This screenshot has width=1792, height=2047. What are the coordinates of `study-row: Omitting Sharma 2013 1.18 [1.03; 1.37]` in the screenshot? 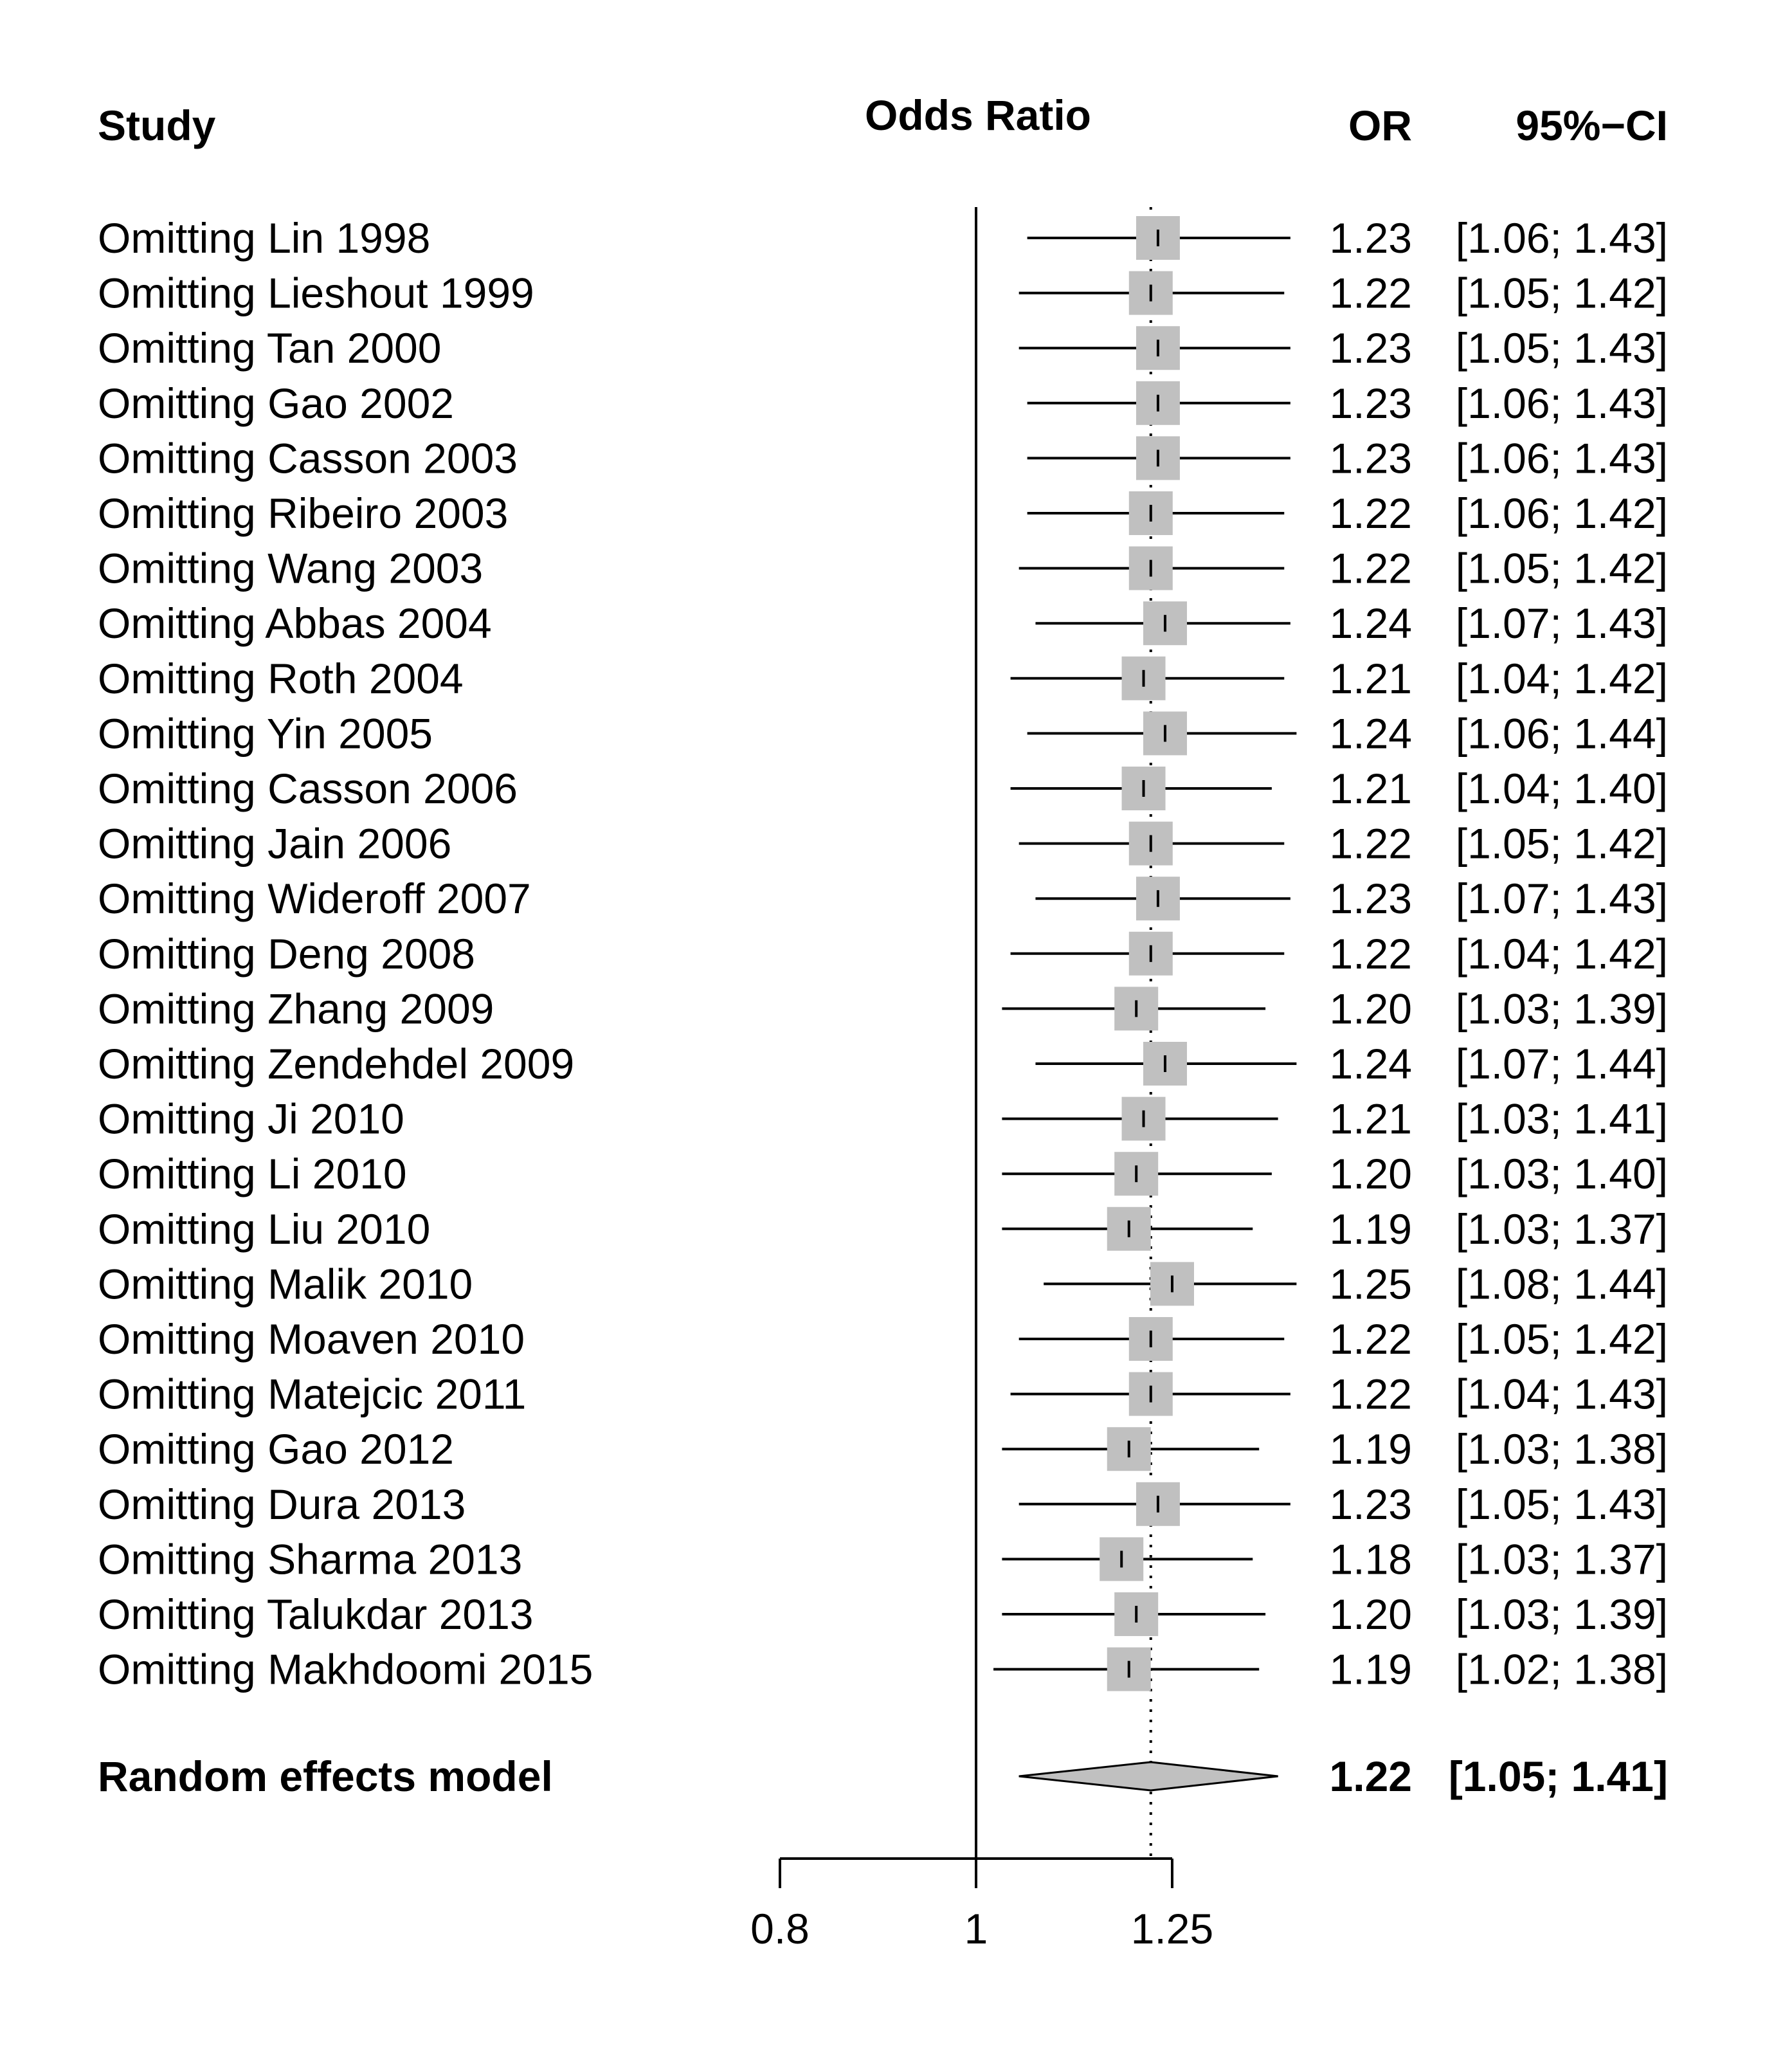 It's located at (883, 1559).